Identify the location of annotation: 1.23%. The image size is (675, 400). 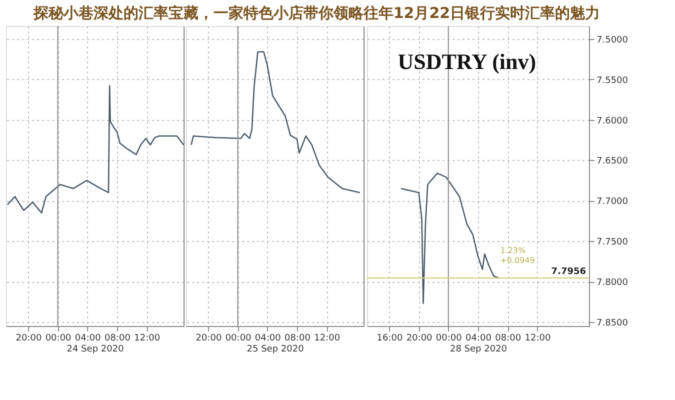
(513, 250).